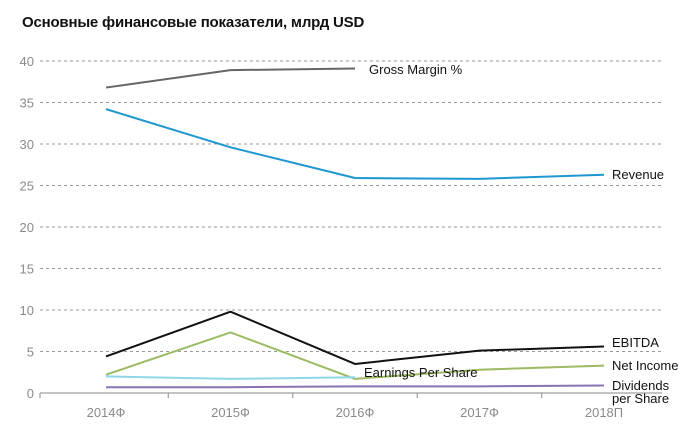 This screenshot has height=443, width=700. What do you see at coordinates (230, 78) in the screenshot?
I see `series-line-gross-margin` at bounding box center [230, 78].